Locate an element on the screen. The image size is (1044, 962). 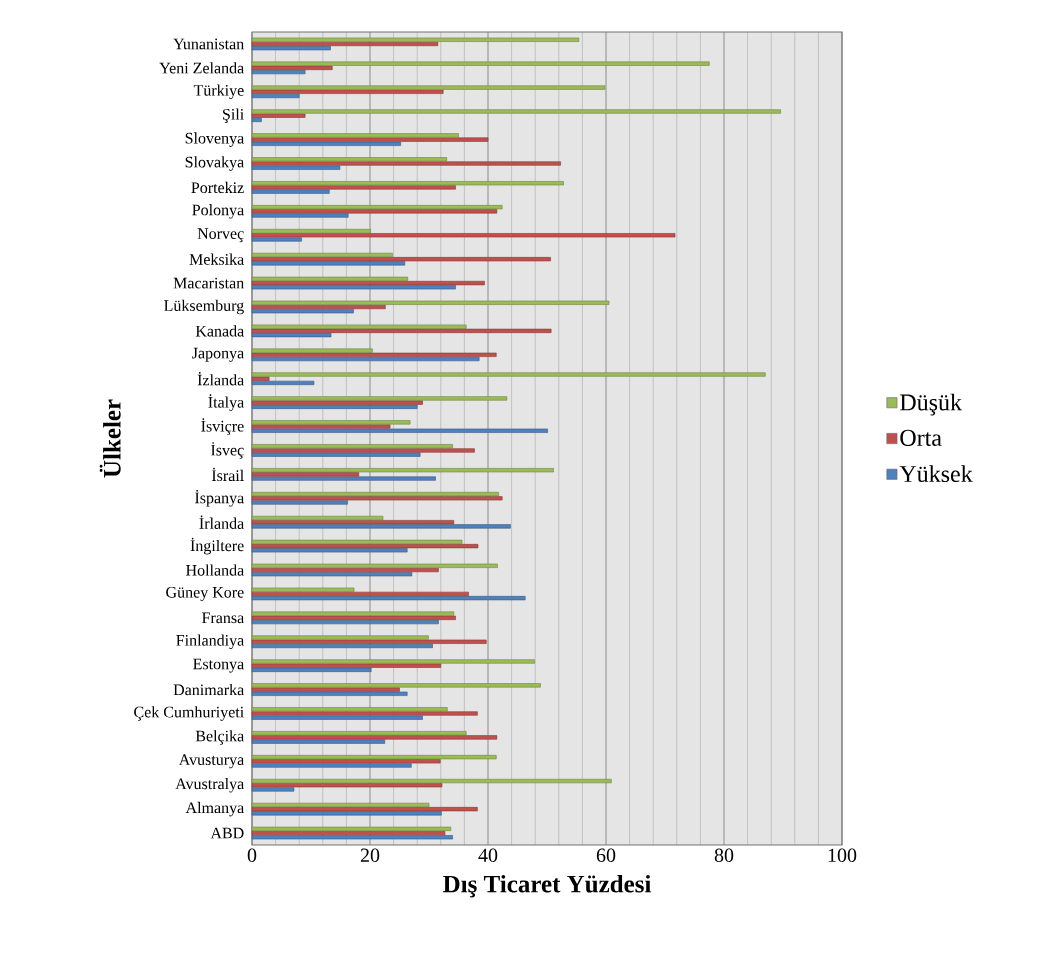
y-tick-label: Güney Kore is located at coordinates (205, 593).